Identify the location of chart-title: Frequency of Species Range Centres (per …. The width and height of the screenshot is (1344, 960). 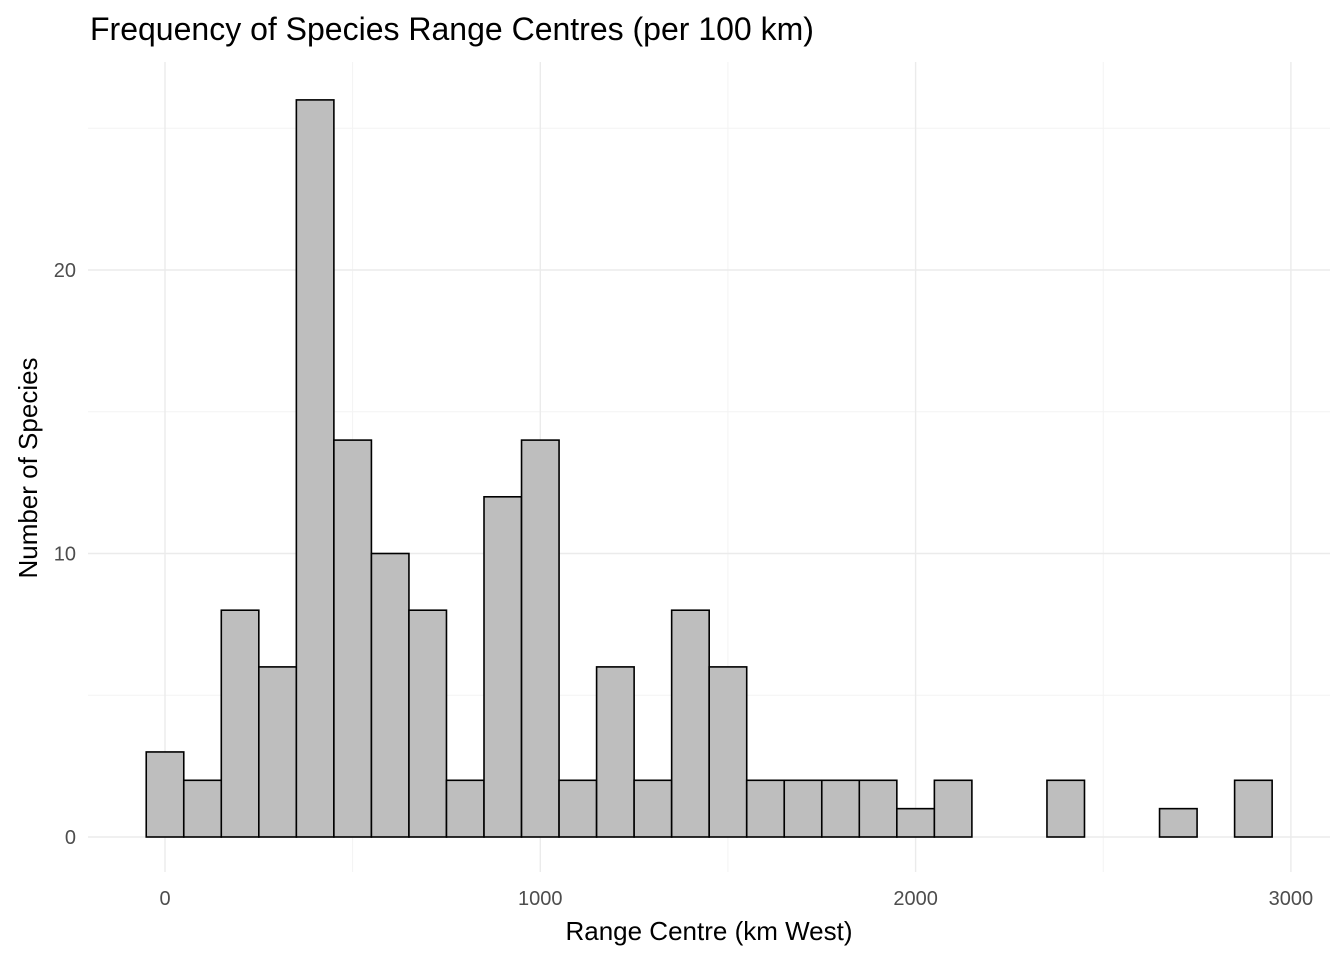
(452, 29).